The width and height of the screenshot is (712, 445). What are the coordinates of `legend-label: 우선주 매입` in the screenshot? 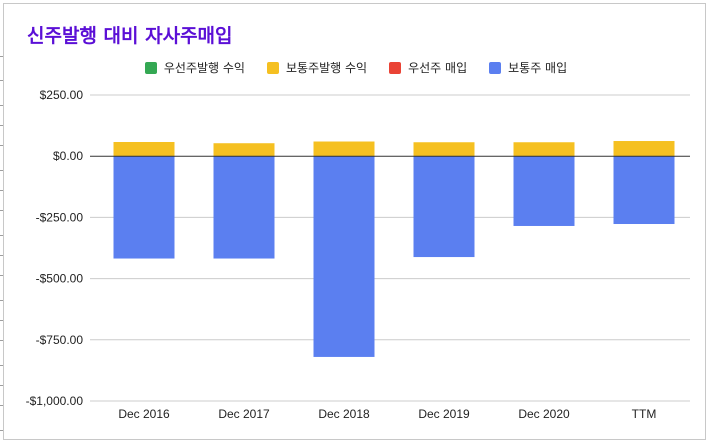 It's located at (438, 68).